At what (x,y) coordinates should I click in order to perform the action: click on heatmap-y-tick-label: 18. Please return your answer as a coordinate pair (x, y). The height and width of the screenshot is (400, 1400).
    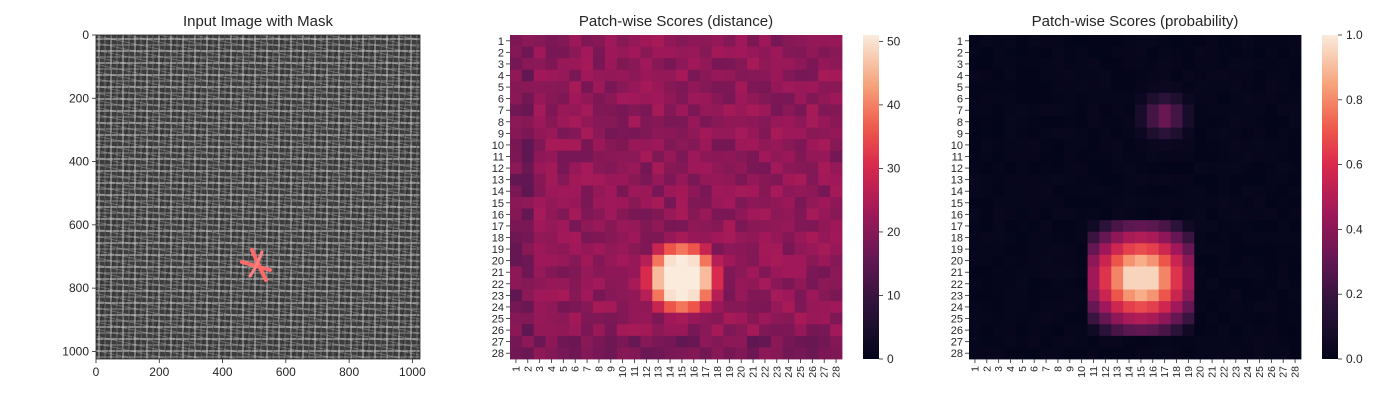
    Looking at the image, I should click on (498, 239).